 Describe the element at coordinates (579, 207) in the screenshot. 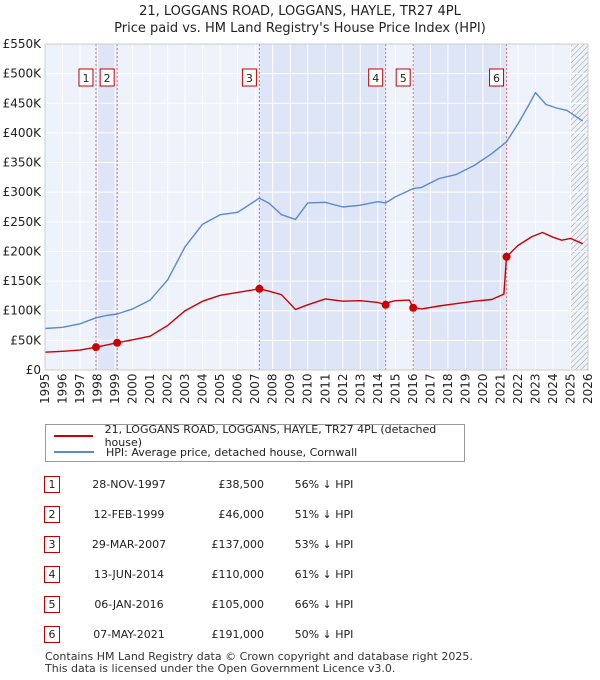

I see `forecast-hatch` at that location.